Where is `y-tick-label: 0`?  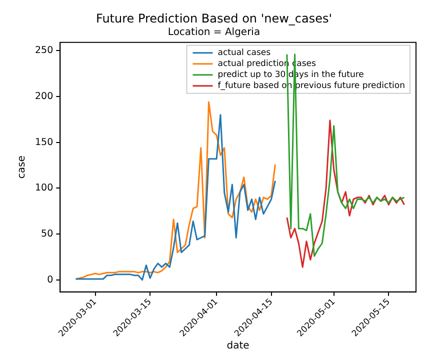
y-tick-label: 0 is located at coordinates (50, 280).